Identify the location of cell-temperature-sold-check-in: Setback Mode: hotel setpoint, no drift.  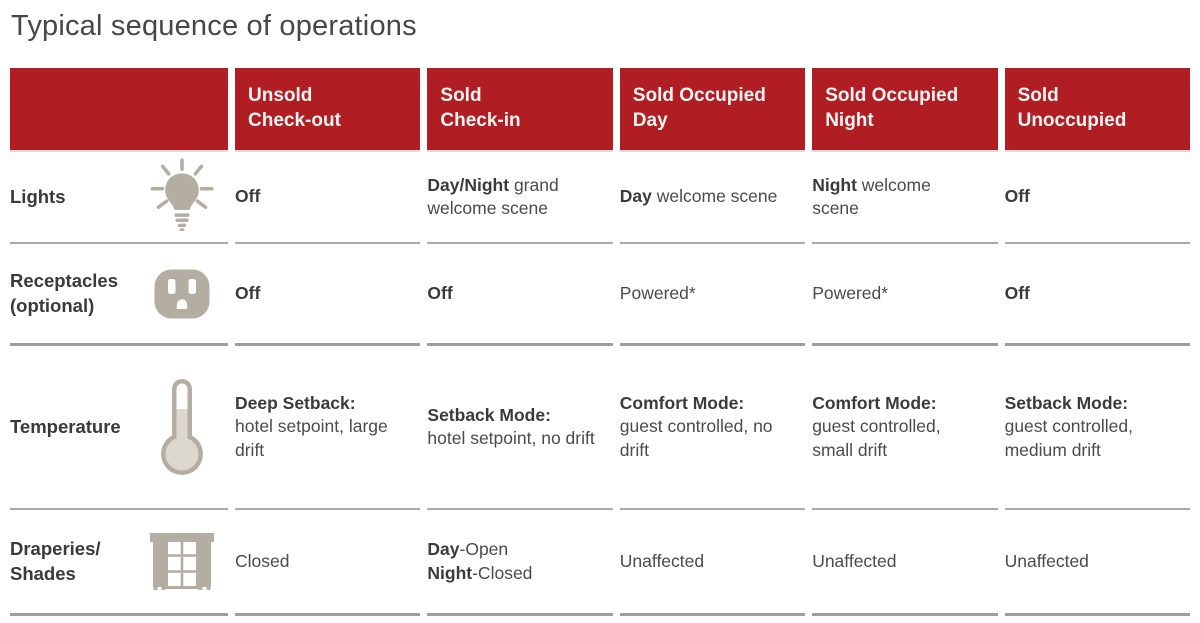
(520, 428).